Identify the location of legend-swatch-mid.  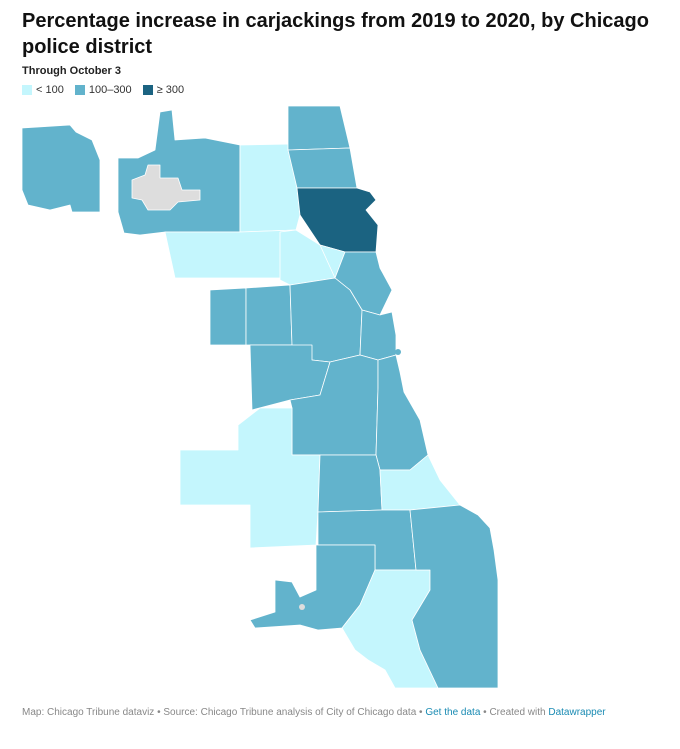
(79, 90).